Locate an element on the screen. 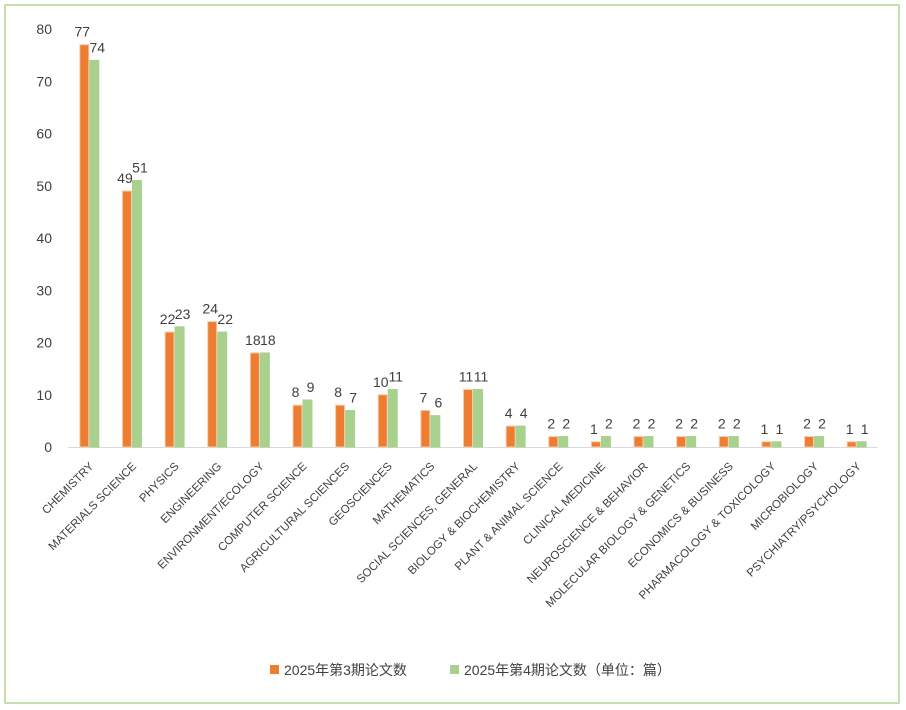 The width and height of the screenshot is (906, 710). legend-label-series-3: 2025年第3期论文数 is located at coordinates (345, 670).